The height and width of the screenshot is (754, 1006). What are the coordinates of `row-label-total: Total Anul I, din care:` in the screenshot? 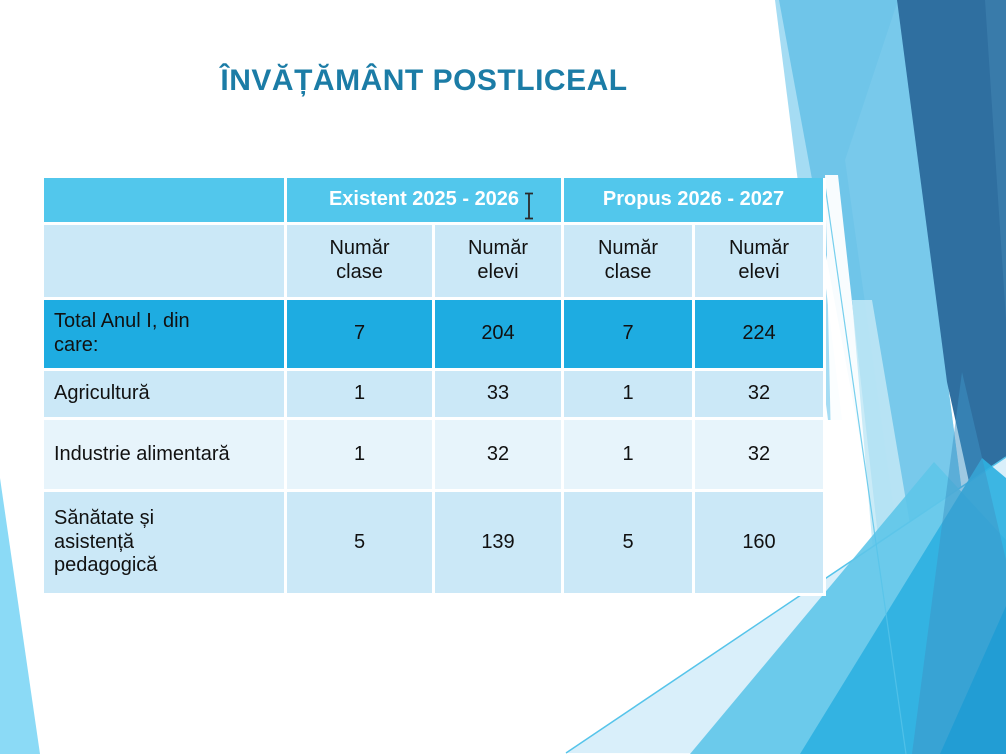 It's located at (164, 334).